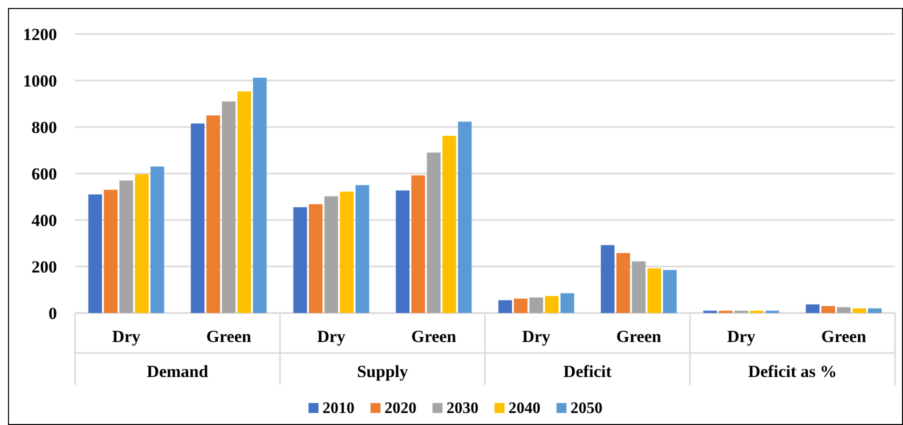  I want to click on legend-label: 2020, so click(400, 408).